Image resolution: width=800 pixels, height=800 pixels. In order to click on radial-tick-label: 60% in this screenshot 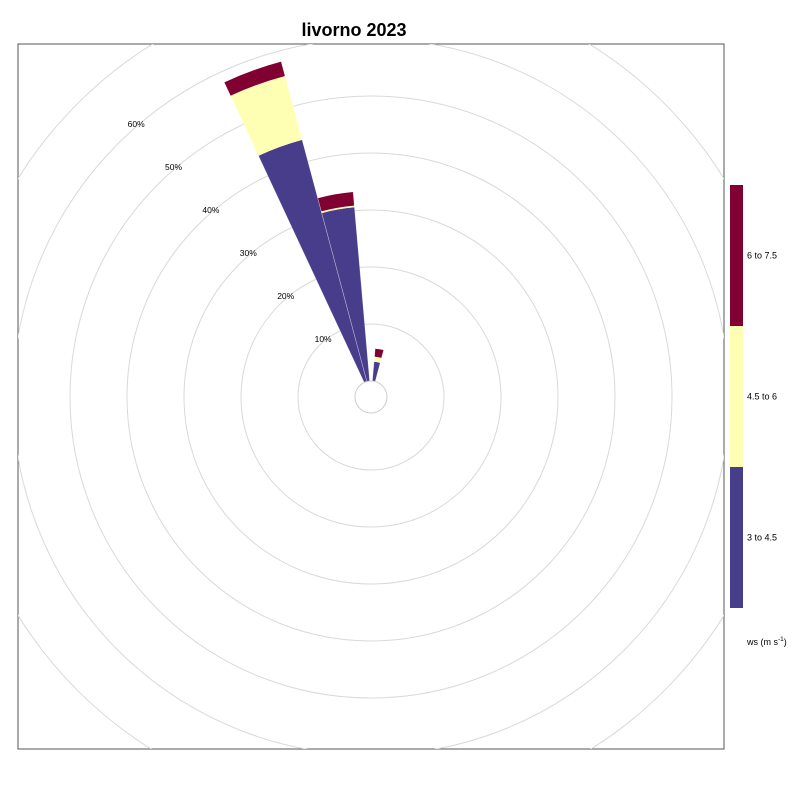, I will do `click(136, 124)`.